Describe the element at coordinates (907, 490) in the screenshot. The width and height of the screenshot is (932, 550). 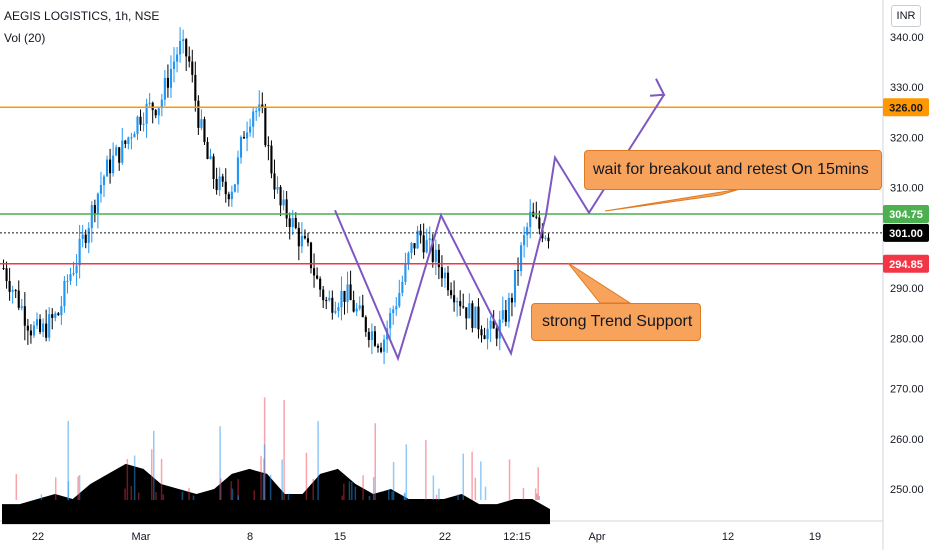
I see `y-tick-label: 250.00` at that location.